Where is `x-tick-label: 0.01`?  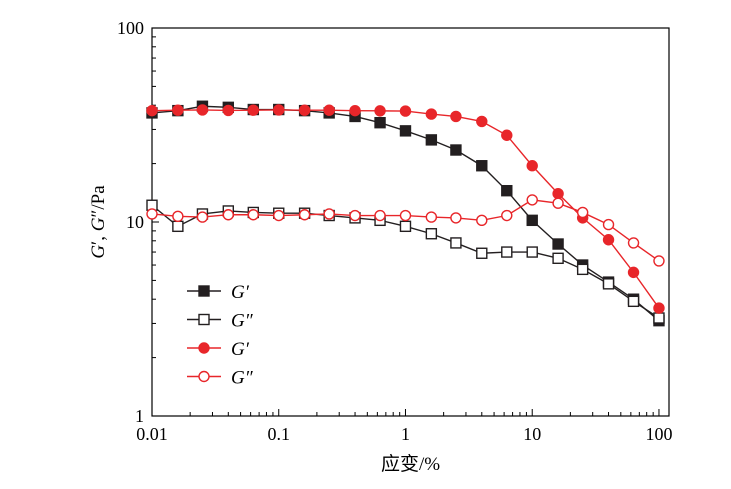
x-tick-label: 0.01 is located at coordinates (152, 434).